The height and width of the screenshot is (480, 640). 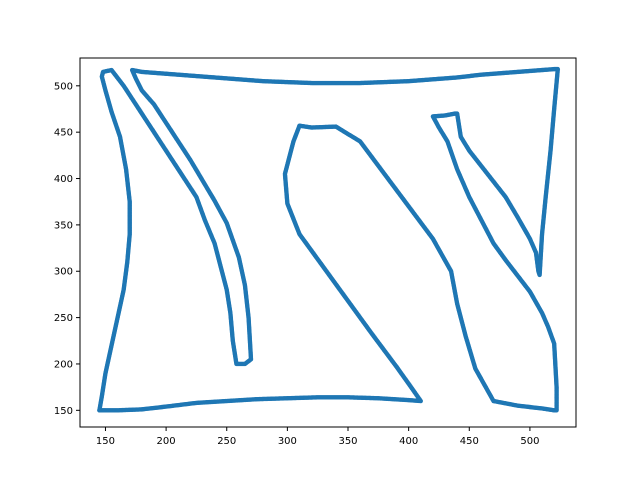 I want to click on x-tick-label: 250, so click(x=226, y=441).